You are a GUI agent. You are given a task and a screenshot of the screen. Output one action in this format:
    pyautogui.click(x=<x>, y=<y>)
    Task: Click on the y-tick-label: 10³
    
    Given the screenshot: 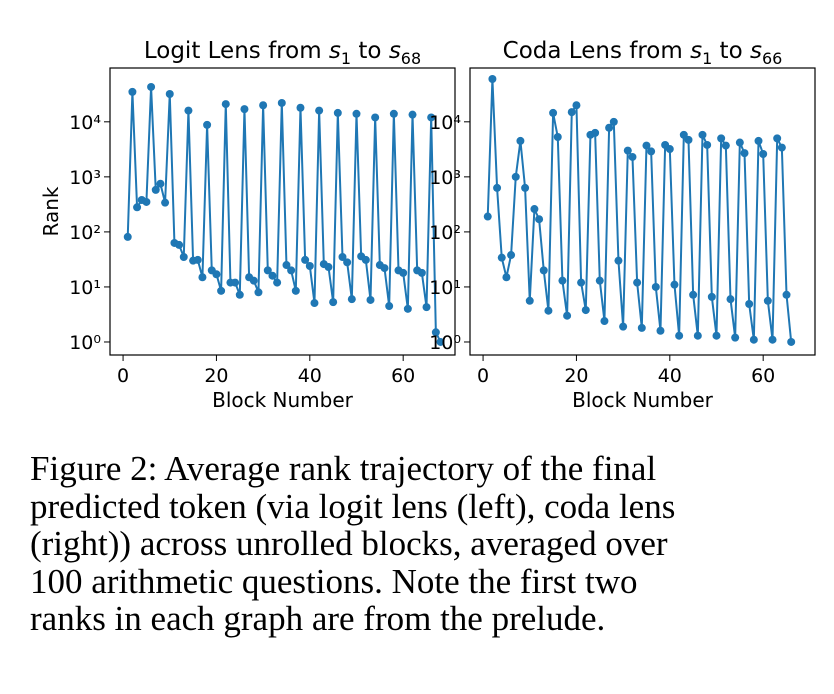 What is the action you would take?
    pyautogui.click(x=85, y=178)
    